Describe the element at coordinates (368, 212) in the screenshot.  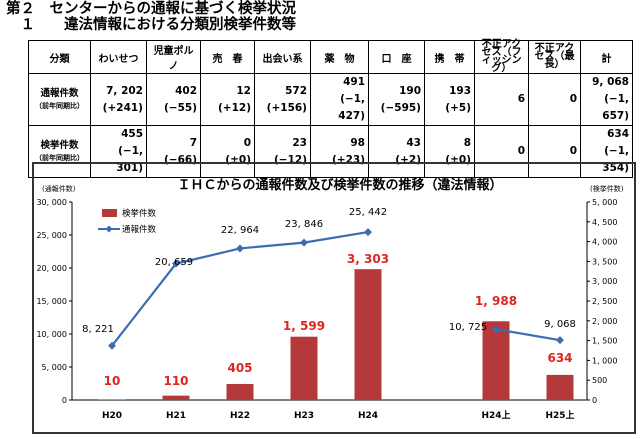
I see `line-data-label: 25, 442` at that location.